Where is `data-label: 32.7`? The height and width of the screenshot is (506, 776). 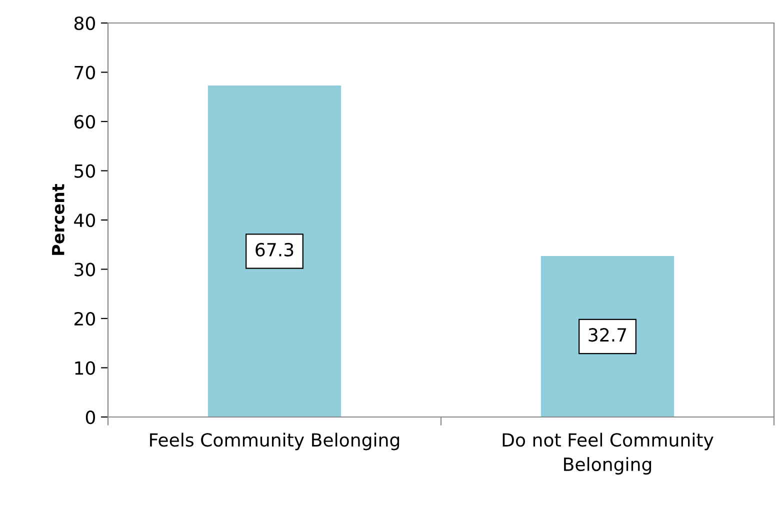
data-label: 32.7 is located at coordinates (607, 335).